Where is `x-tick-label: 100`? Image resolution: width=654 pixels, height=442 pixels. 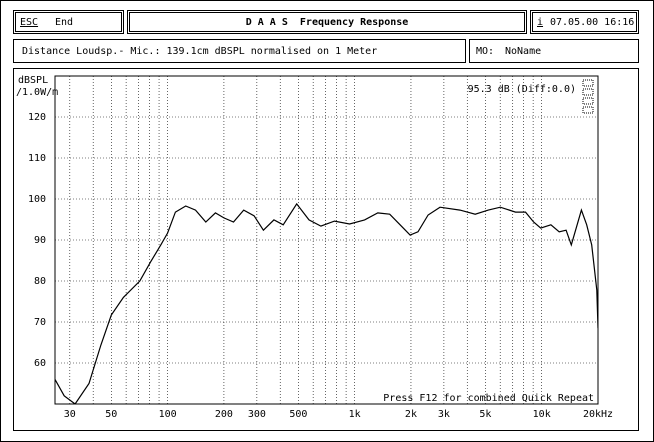 x-tick-label: 100 is located at coordinates (168, 414).